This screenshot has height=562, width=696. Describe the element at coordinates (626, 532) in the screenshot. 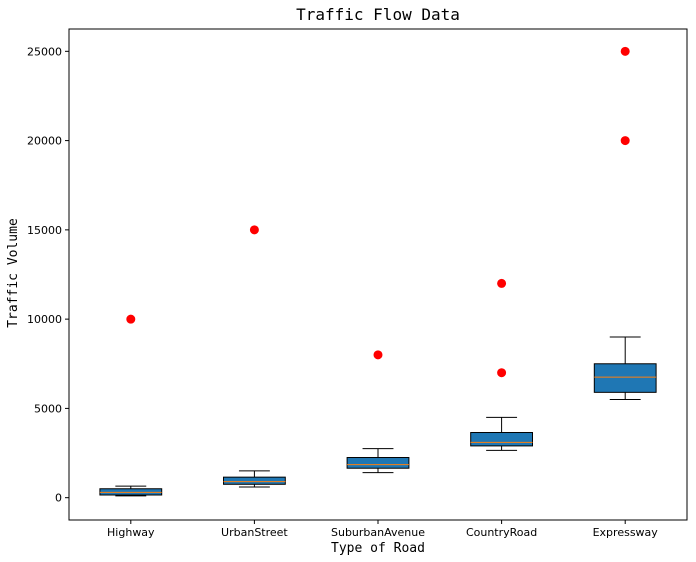

I see `x-tick-label: Expressway` at that location.